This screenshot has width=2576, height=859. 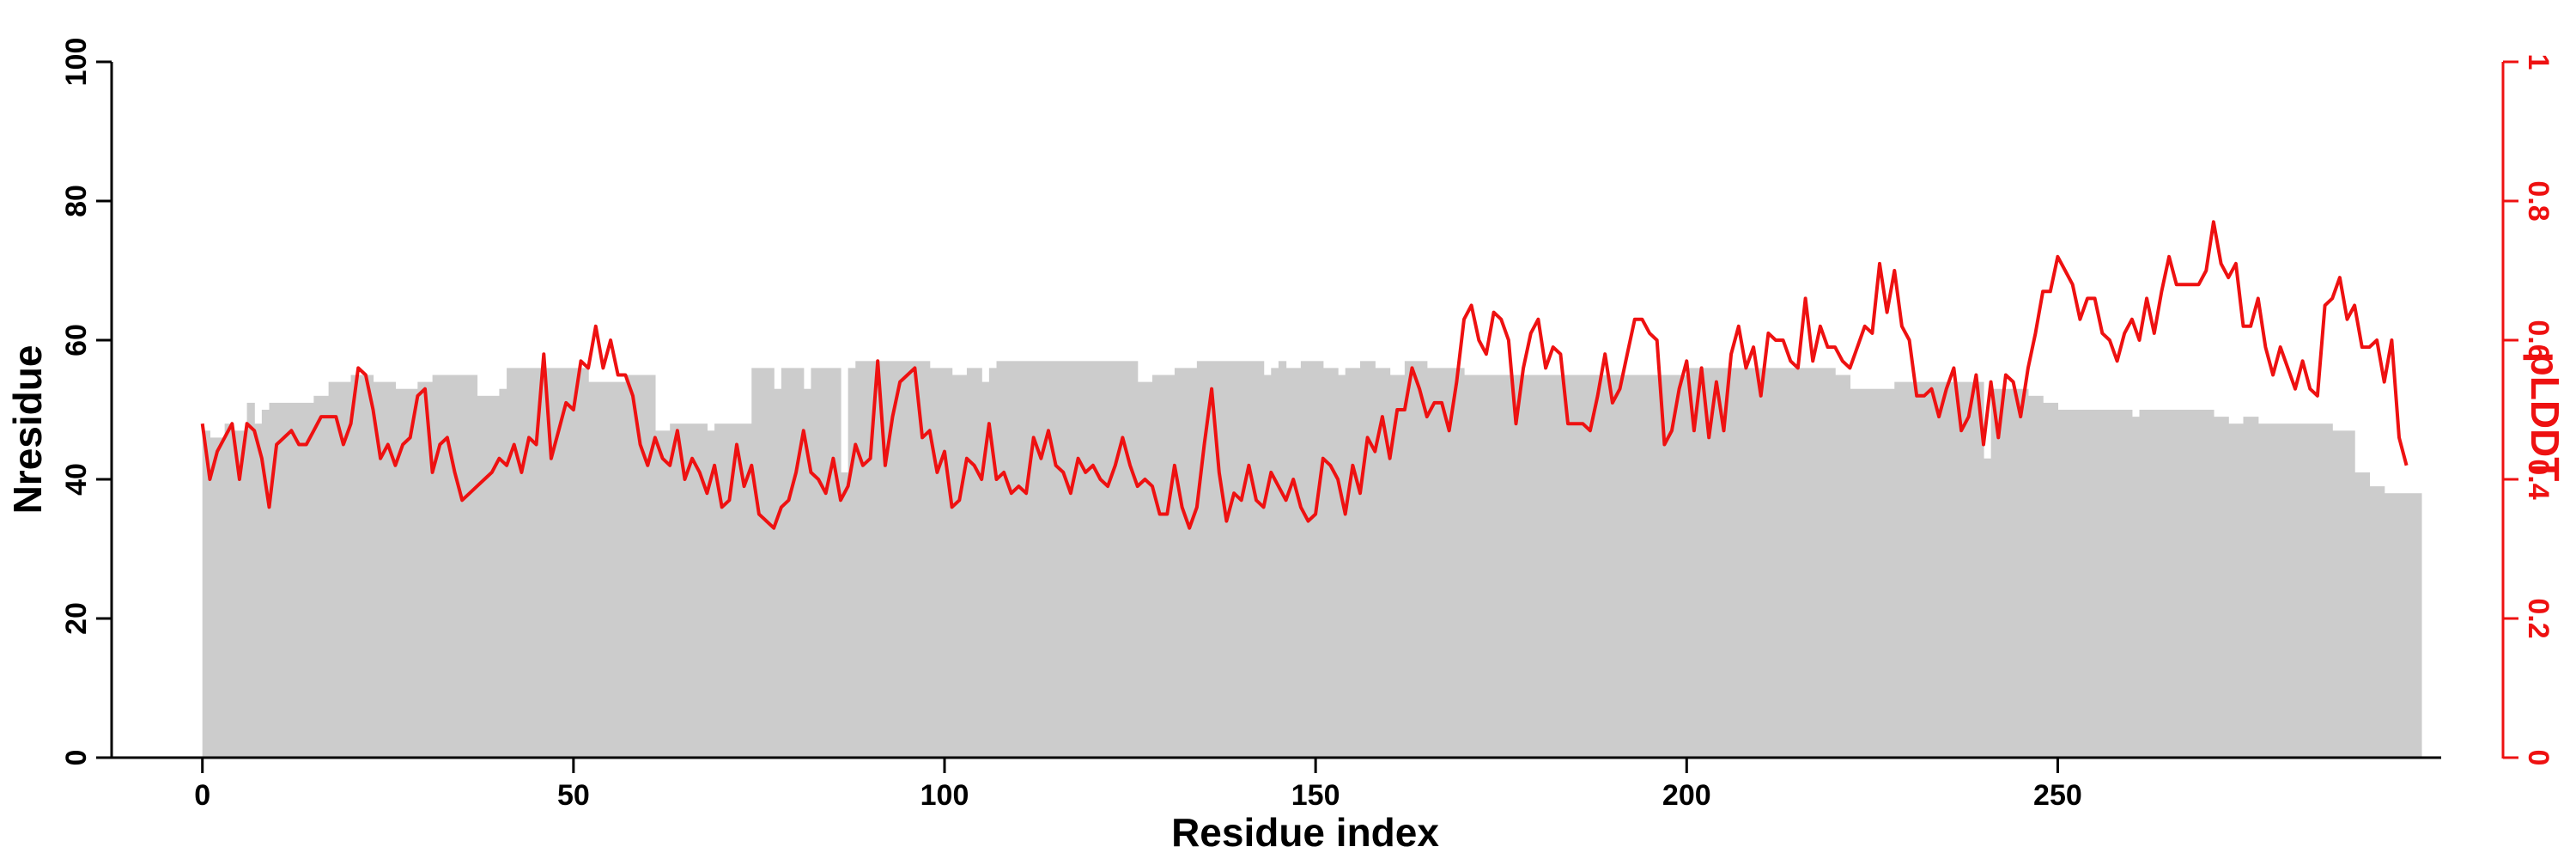 I want to click on y-left-axis-title: Nresidue, so click(x=28, y=430).